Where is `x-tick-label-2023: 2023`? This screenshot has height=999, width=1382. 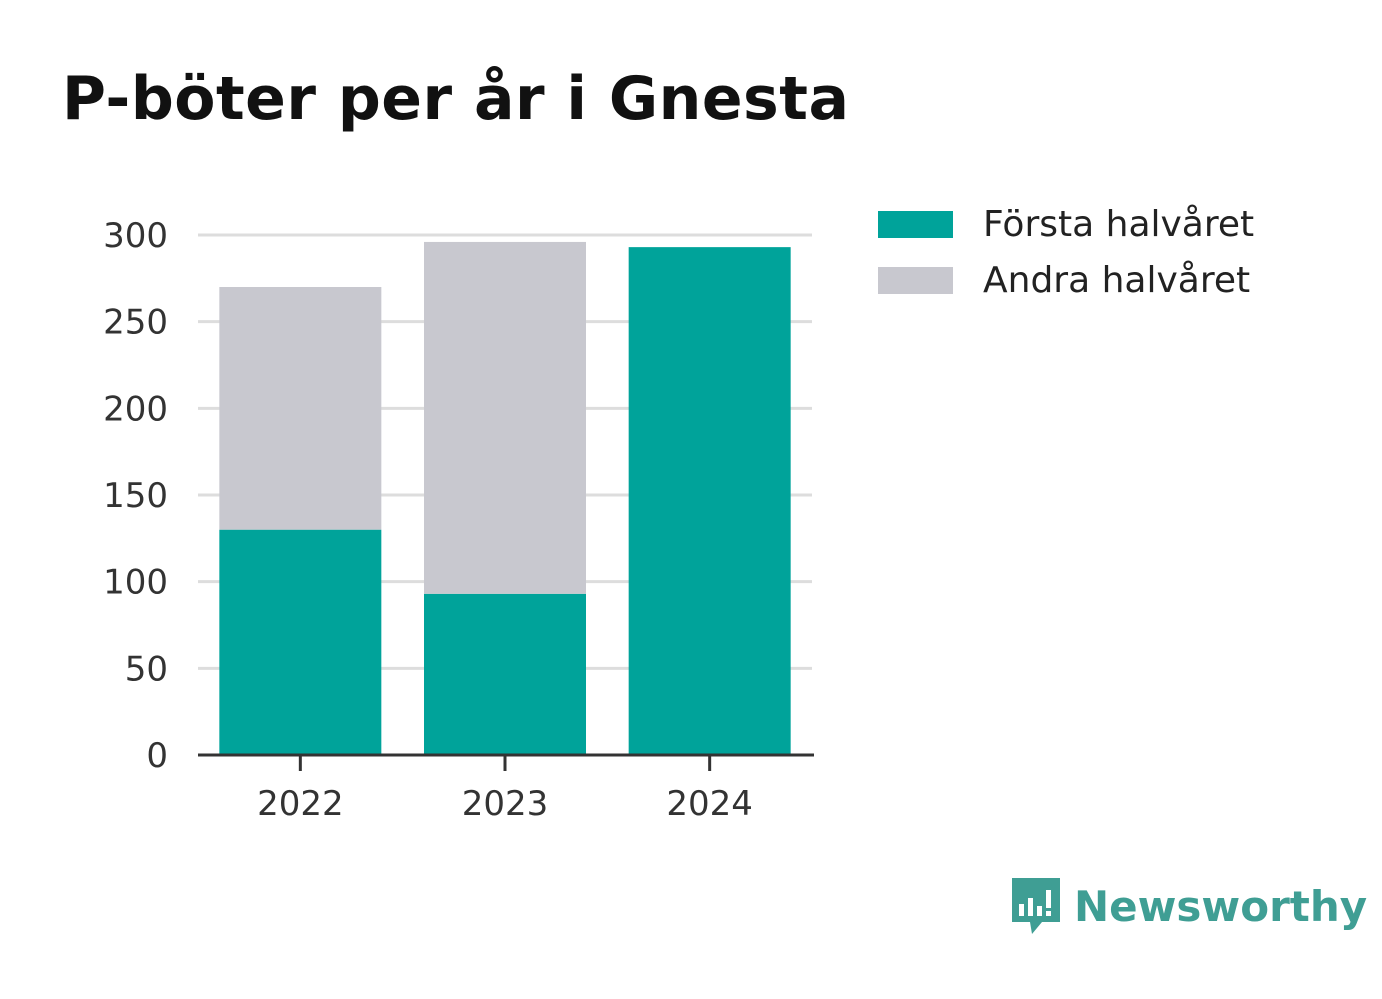 x-tick-label-2023: 2023 is located at coordinates (505, 804).